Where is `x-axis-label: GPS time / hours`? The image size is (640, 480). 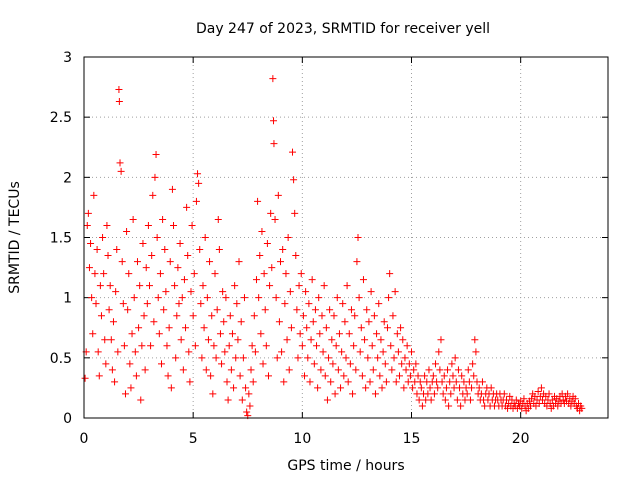 x-axis-label: GPS time / hours is located at coordinates (345, 466).